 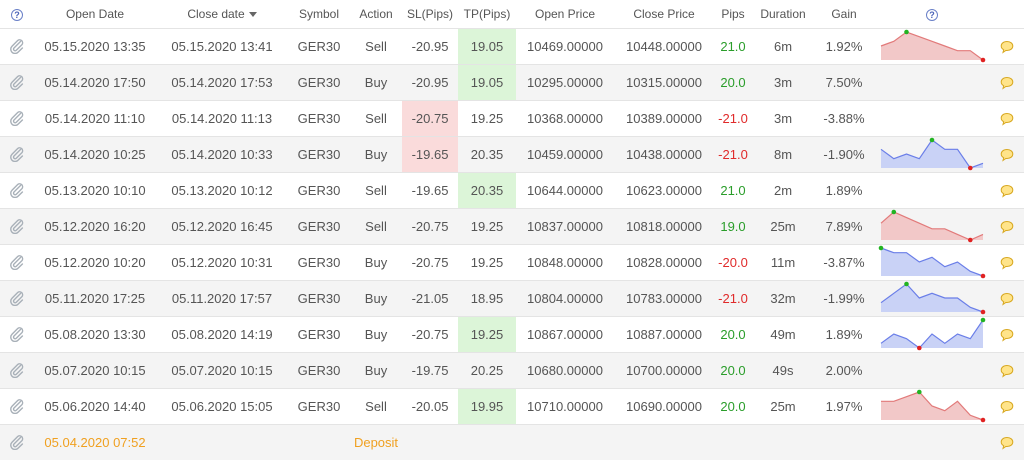 What do you see at coordinates (565, 334) in the screenshot?
I see `open-price-cell: 10867.00000` at bounding box center [565, 334].